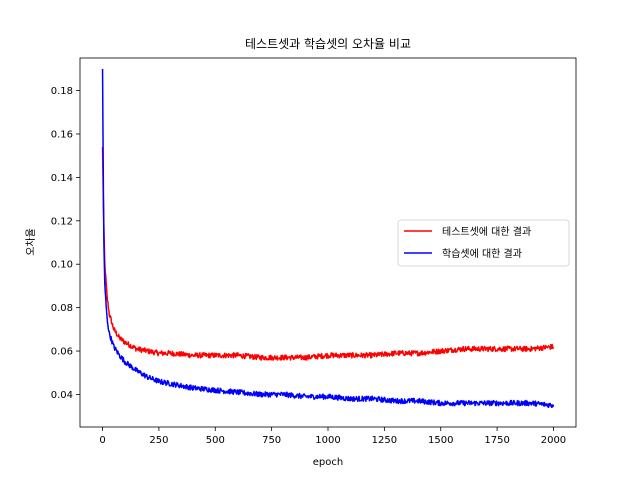 This screenshot has height=480, width=640. I want to click on x-tick-label: 1250, so click(384, 440).